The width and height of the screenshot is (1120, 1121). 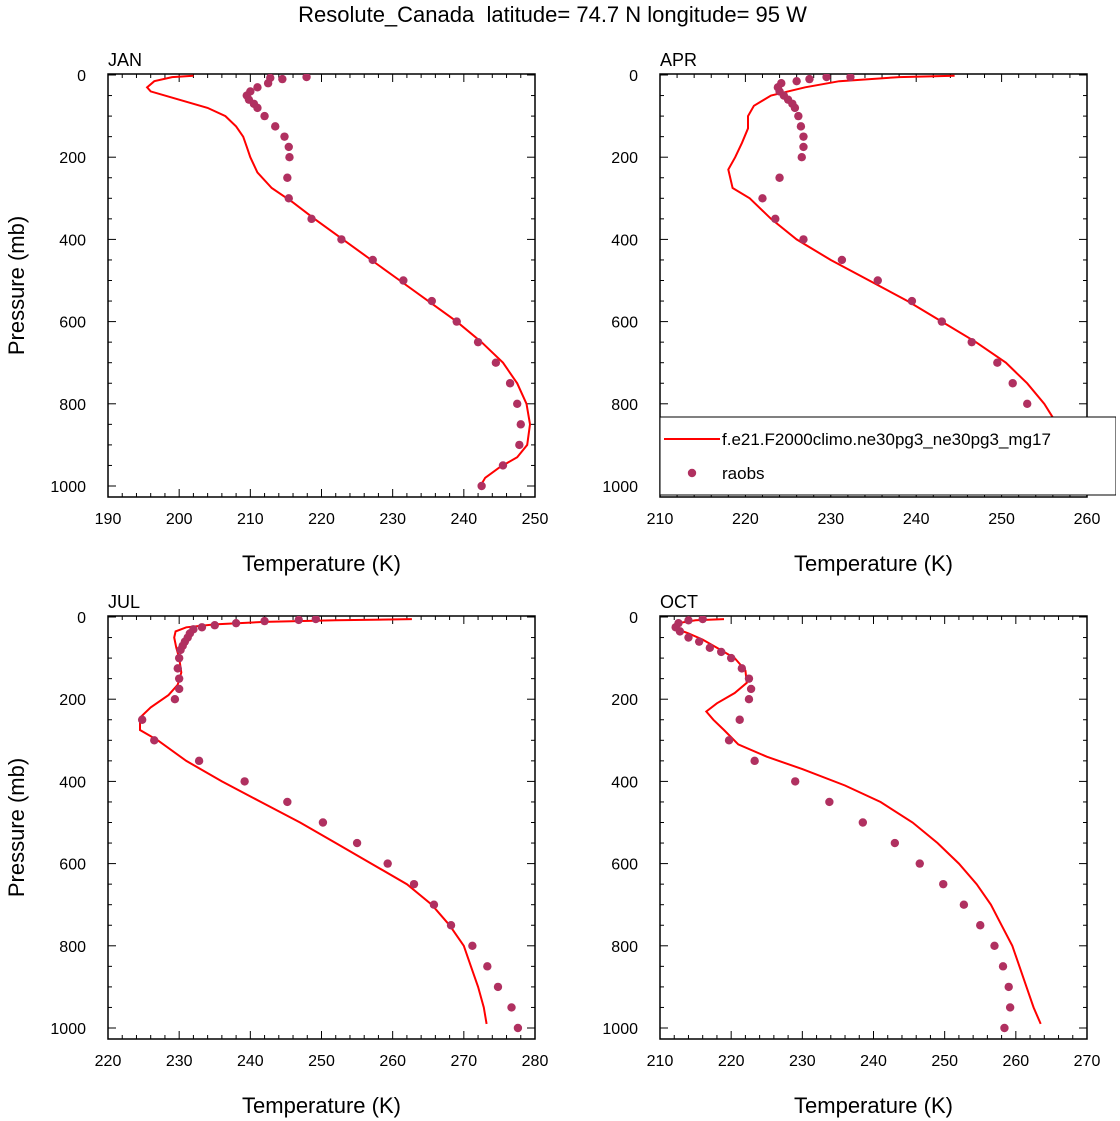 What do you see at coordinates (392, 519) in the screenshot?
I see `x-tick-label: 230` at bounding box center [392, 519].